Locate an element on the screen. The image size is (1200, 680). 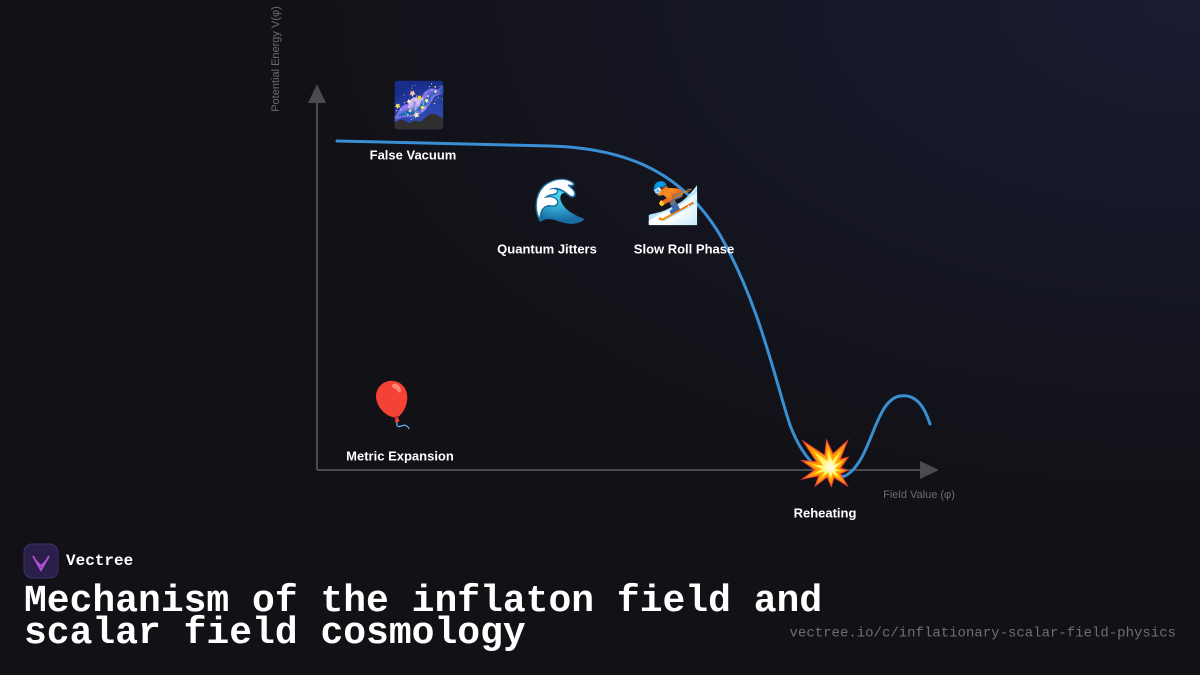
node-label: Metric Expansion is located at coordinates (400, 455).